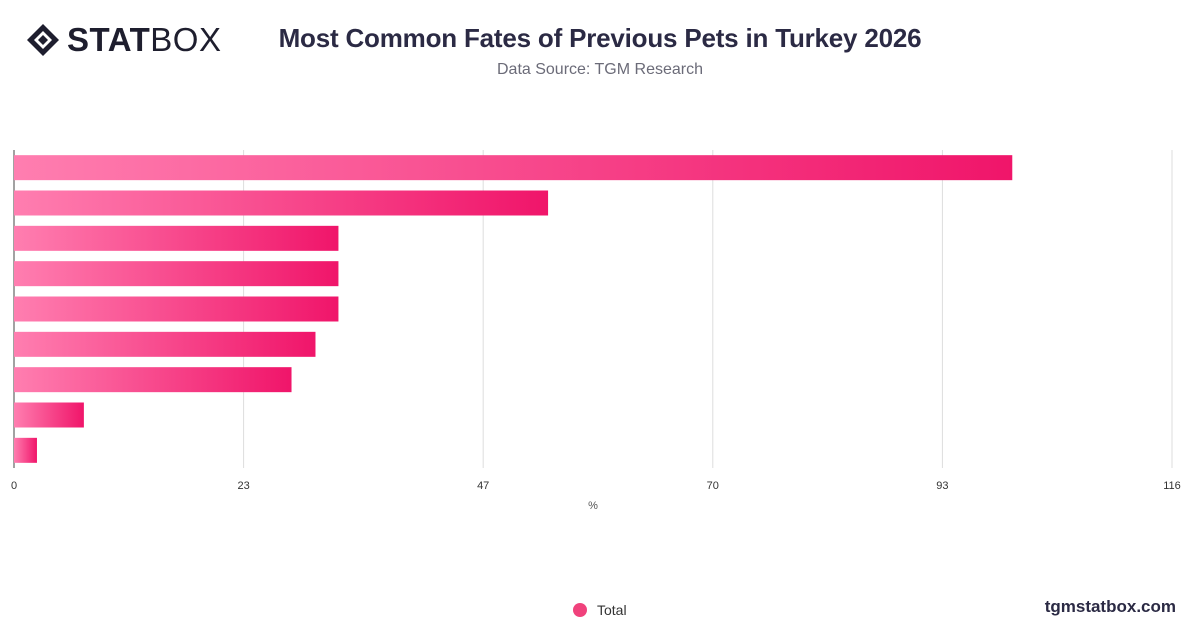 The height and width of the screenshot is (628, 1200). I want to click on x-tick-label: 0, so click(14, 486).